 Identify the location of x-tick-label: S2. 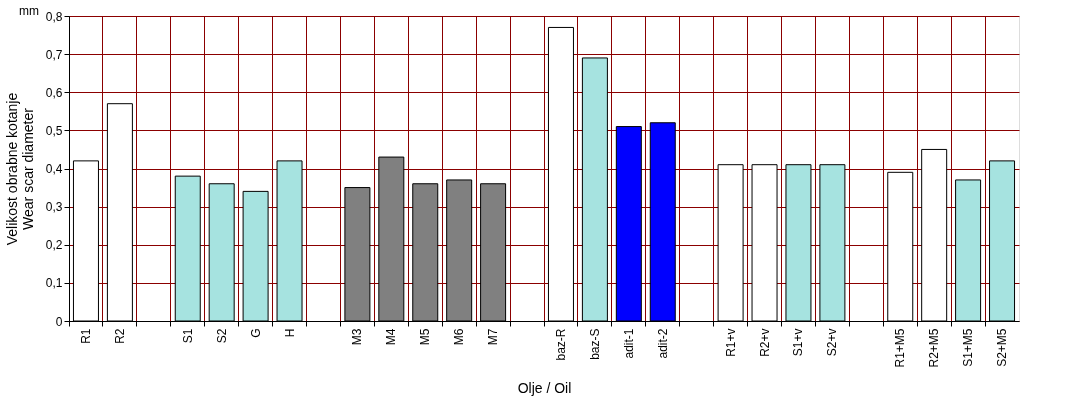
(221, 336).